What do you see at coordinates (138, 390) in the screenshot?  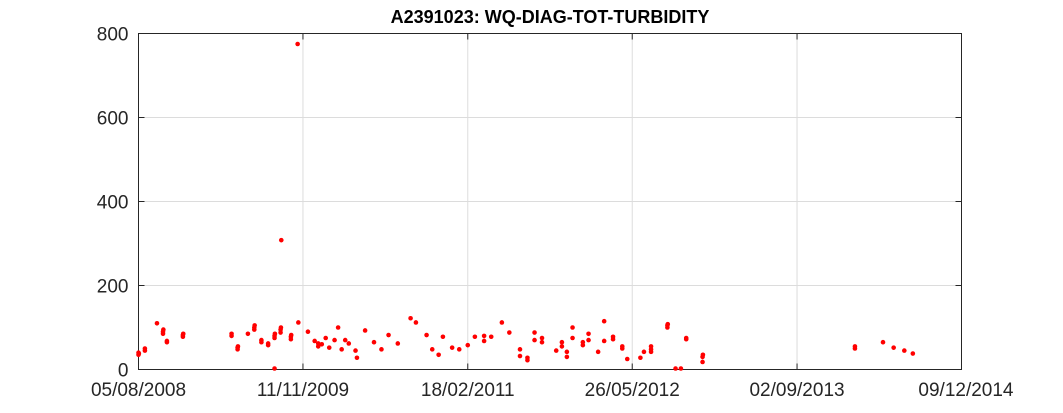 I see `x-tick-label: 05/08/2008` at bounding box center [138, 390].